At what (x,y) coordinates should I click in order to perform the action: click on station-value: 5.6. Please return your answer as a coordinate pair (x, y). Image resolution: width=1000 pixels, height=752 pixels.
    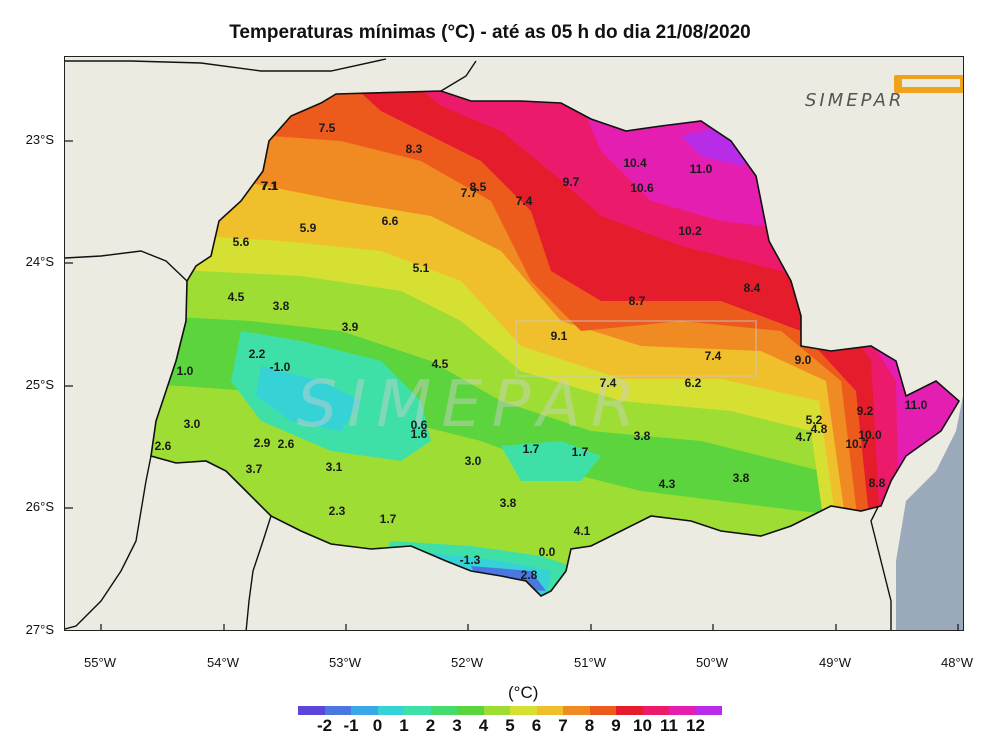
    Looking at the image, I should click on (241, 242).